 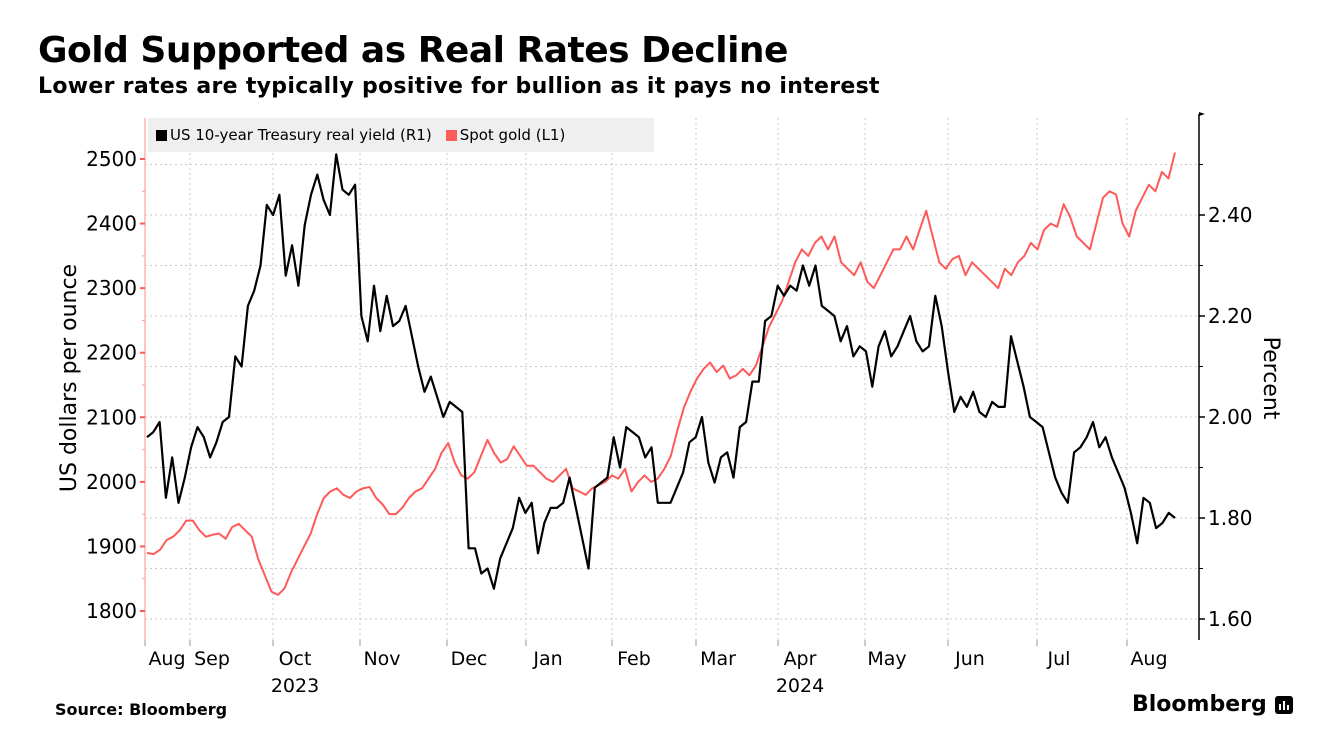 What do you see at coordinates (969, 659) in the screenshot?
I see `x-tick-label: Jun` at bounding box center [969, 659].